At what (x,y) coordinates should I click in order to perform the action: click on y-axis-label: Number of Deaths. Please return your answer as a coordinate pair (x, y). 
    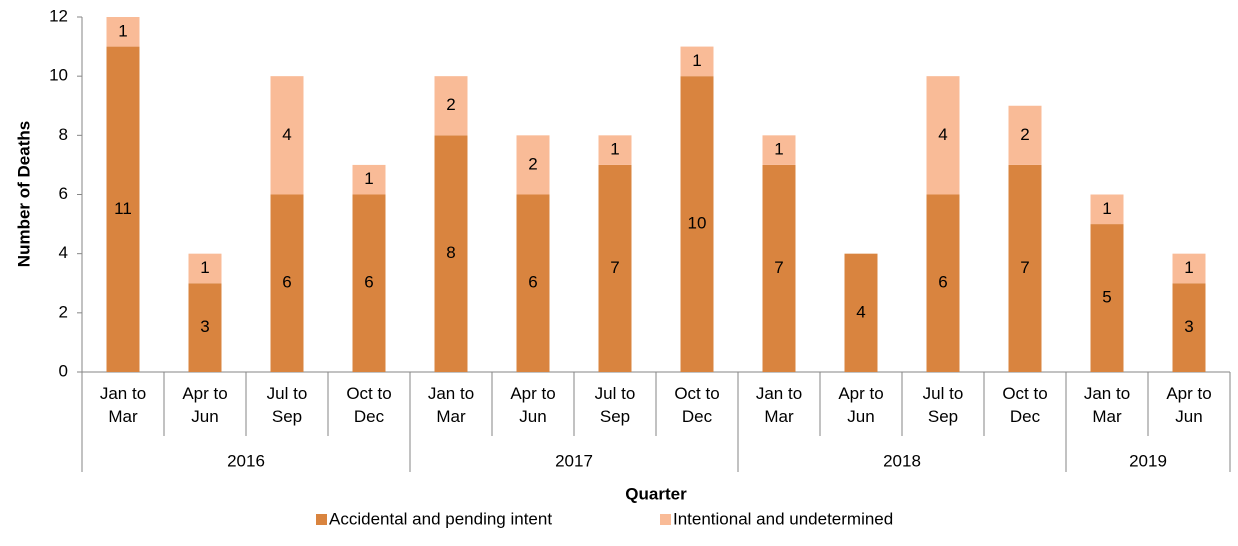
    Looking at the image, I should click on (23, 194).